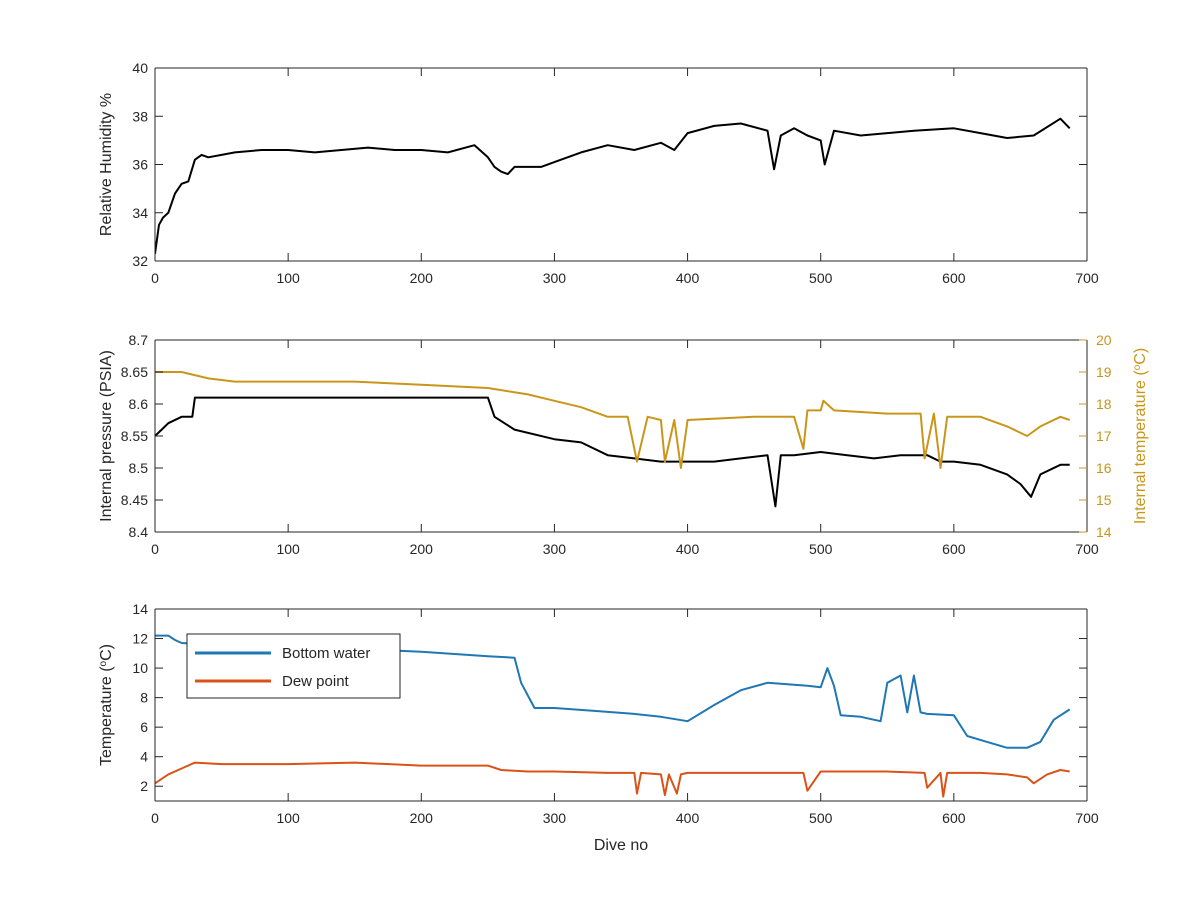  I want to click on y-tick-label: 12, so click(140, 639).